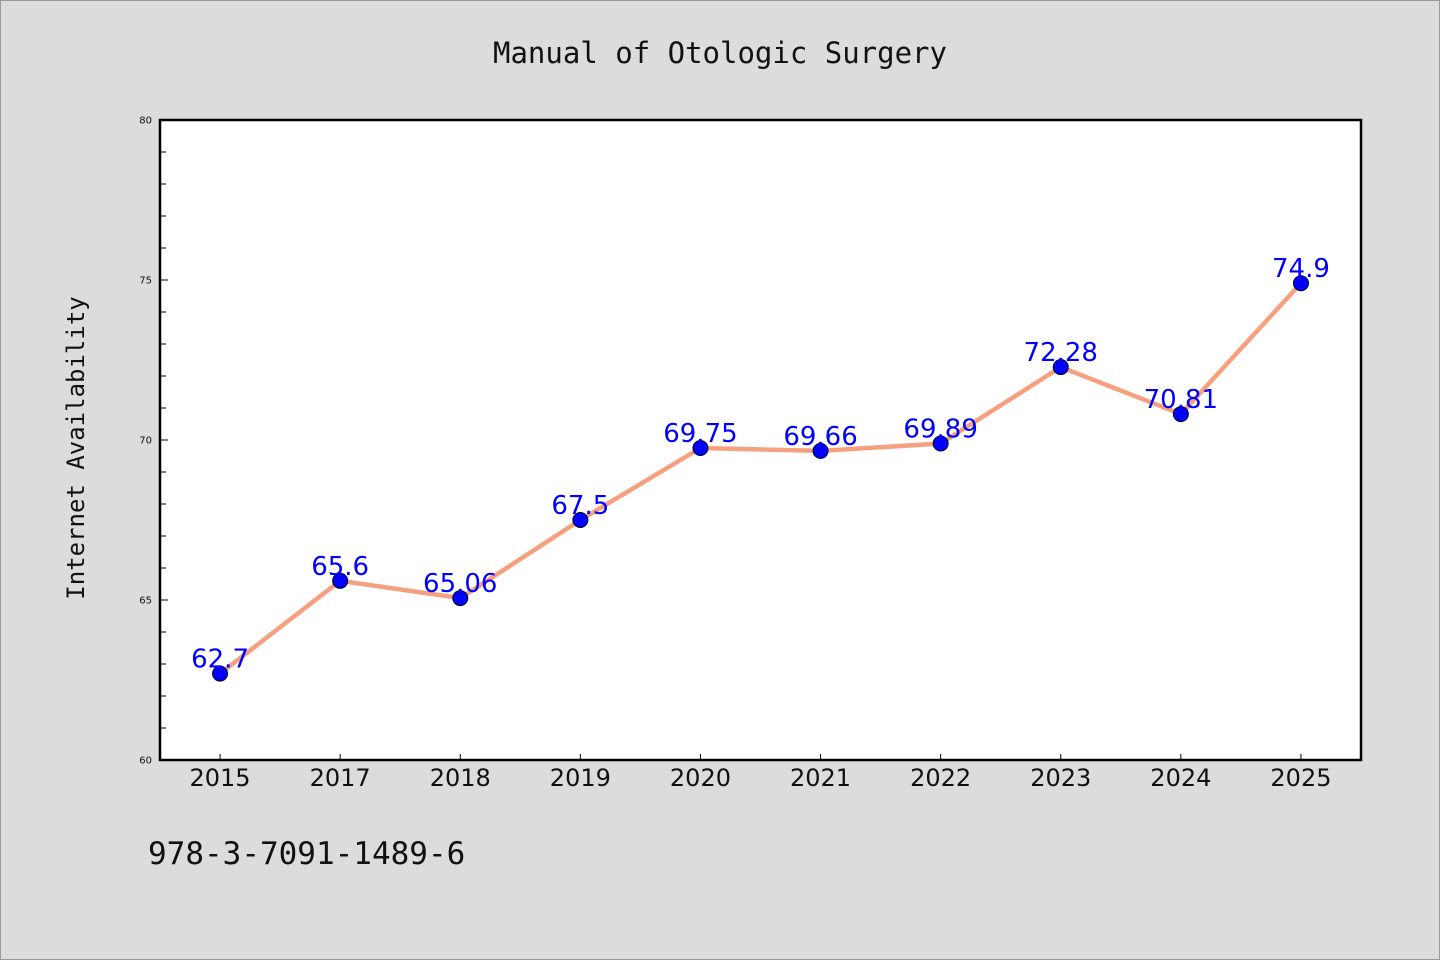 Image resolution: width=1440 pixels, height=960 pixels. Describe the element at coordinates (940, 778) in the screenshot. I see `x-tick-label: 2022` at that location.